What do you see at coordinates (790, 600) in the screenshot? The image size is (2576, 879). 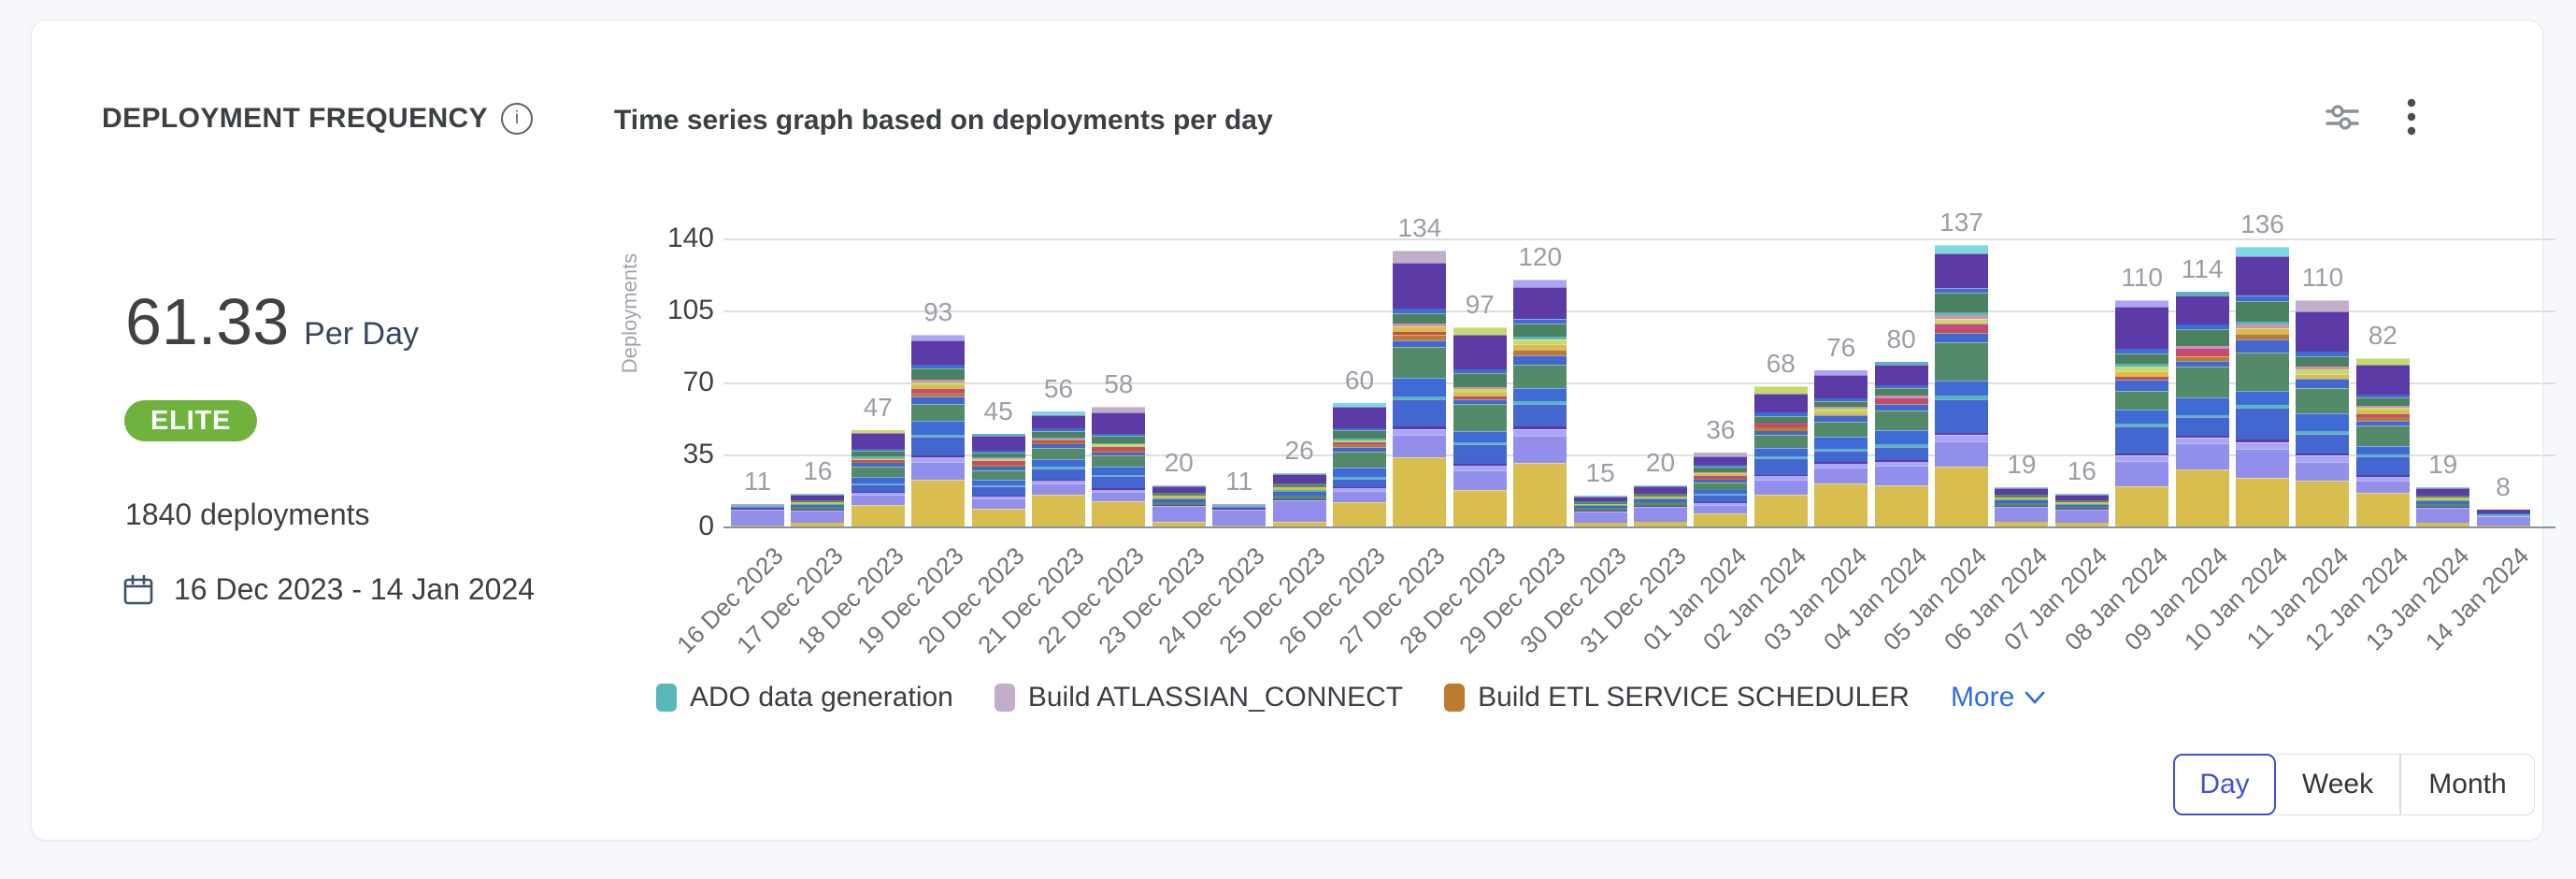 I see `x-tick-label: 17 Dec 2023` at bounding box center [790, 600].